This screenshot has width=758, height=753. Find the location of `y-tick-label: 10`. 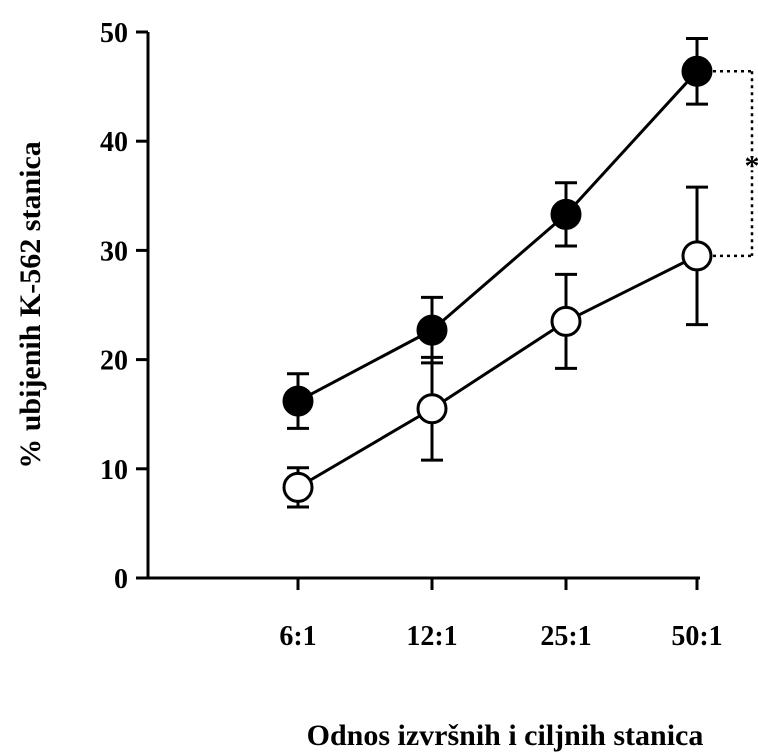

y-tick-label: 10 is located at coordinates (114, 470).